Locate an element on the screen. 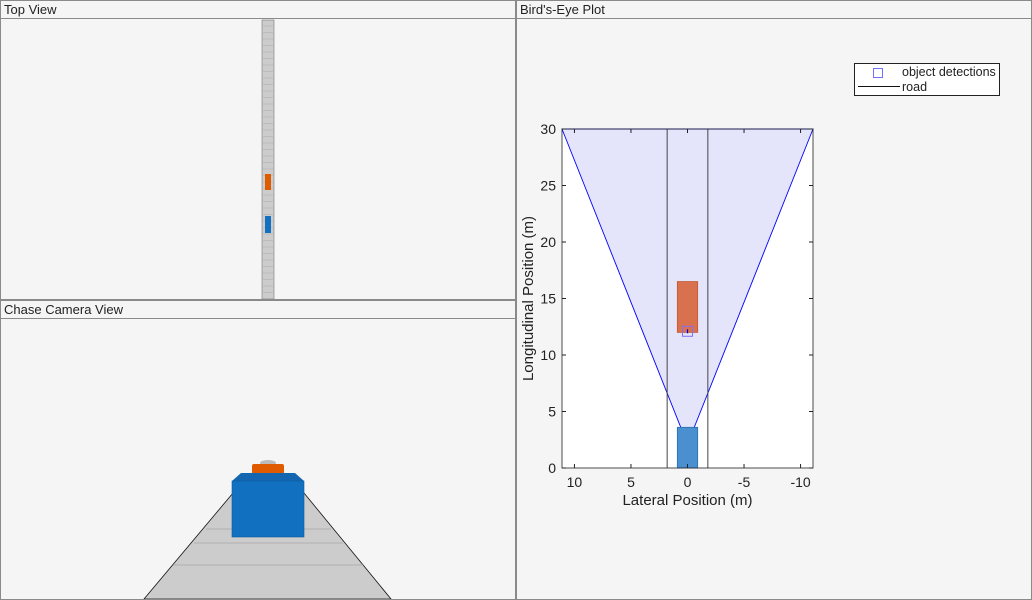 The height and width of the screenshot is (600, 1032). ego-vehicle-top is located at coordinates (268, 477).